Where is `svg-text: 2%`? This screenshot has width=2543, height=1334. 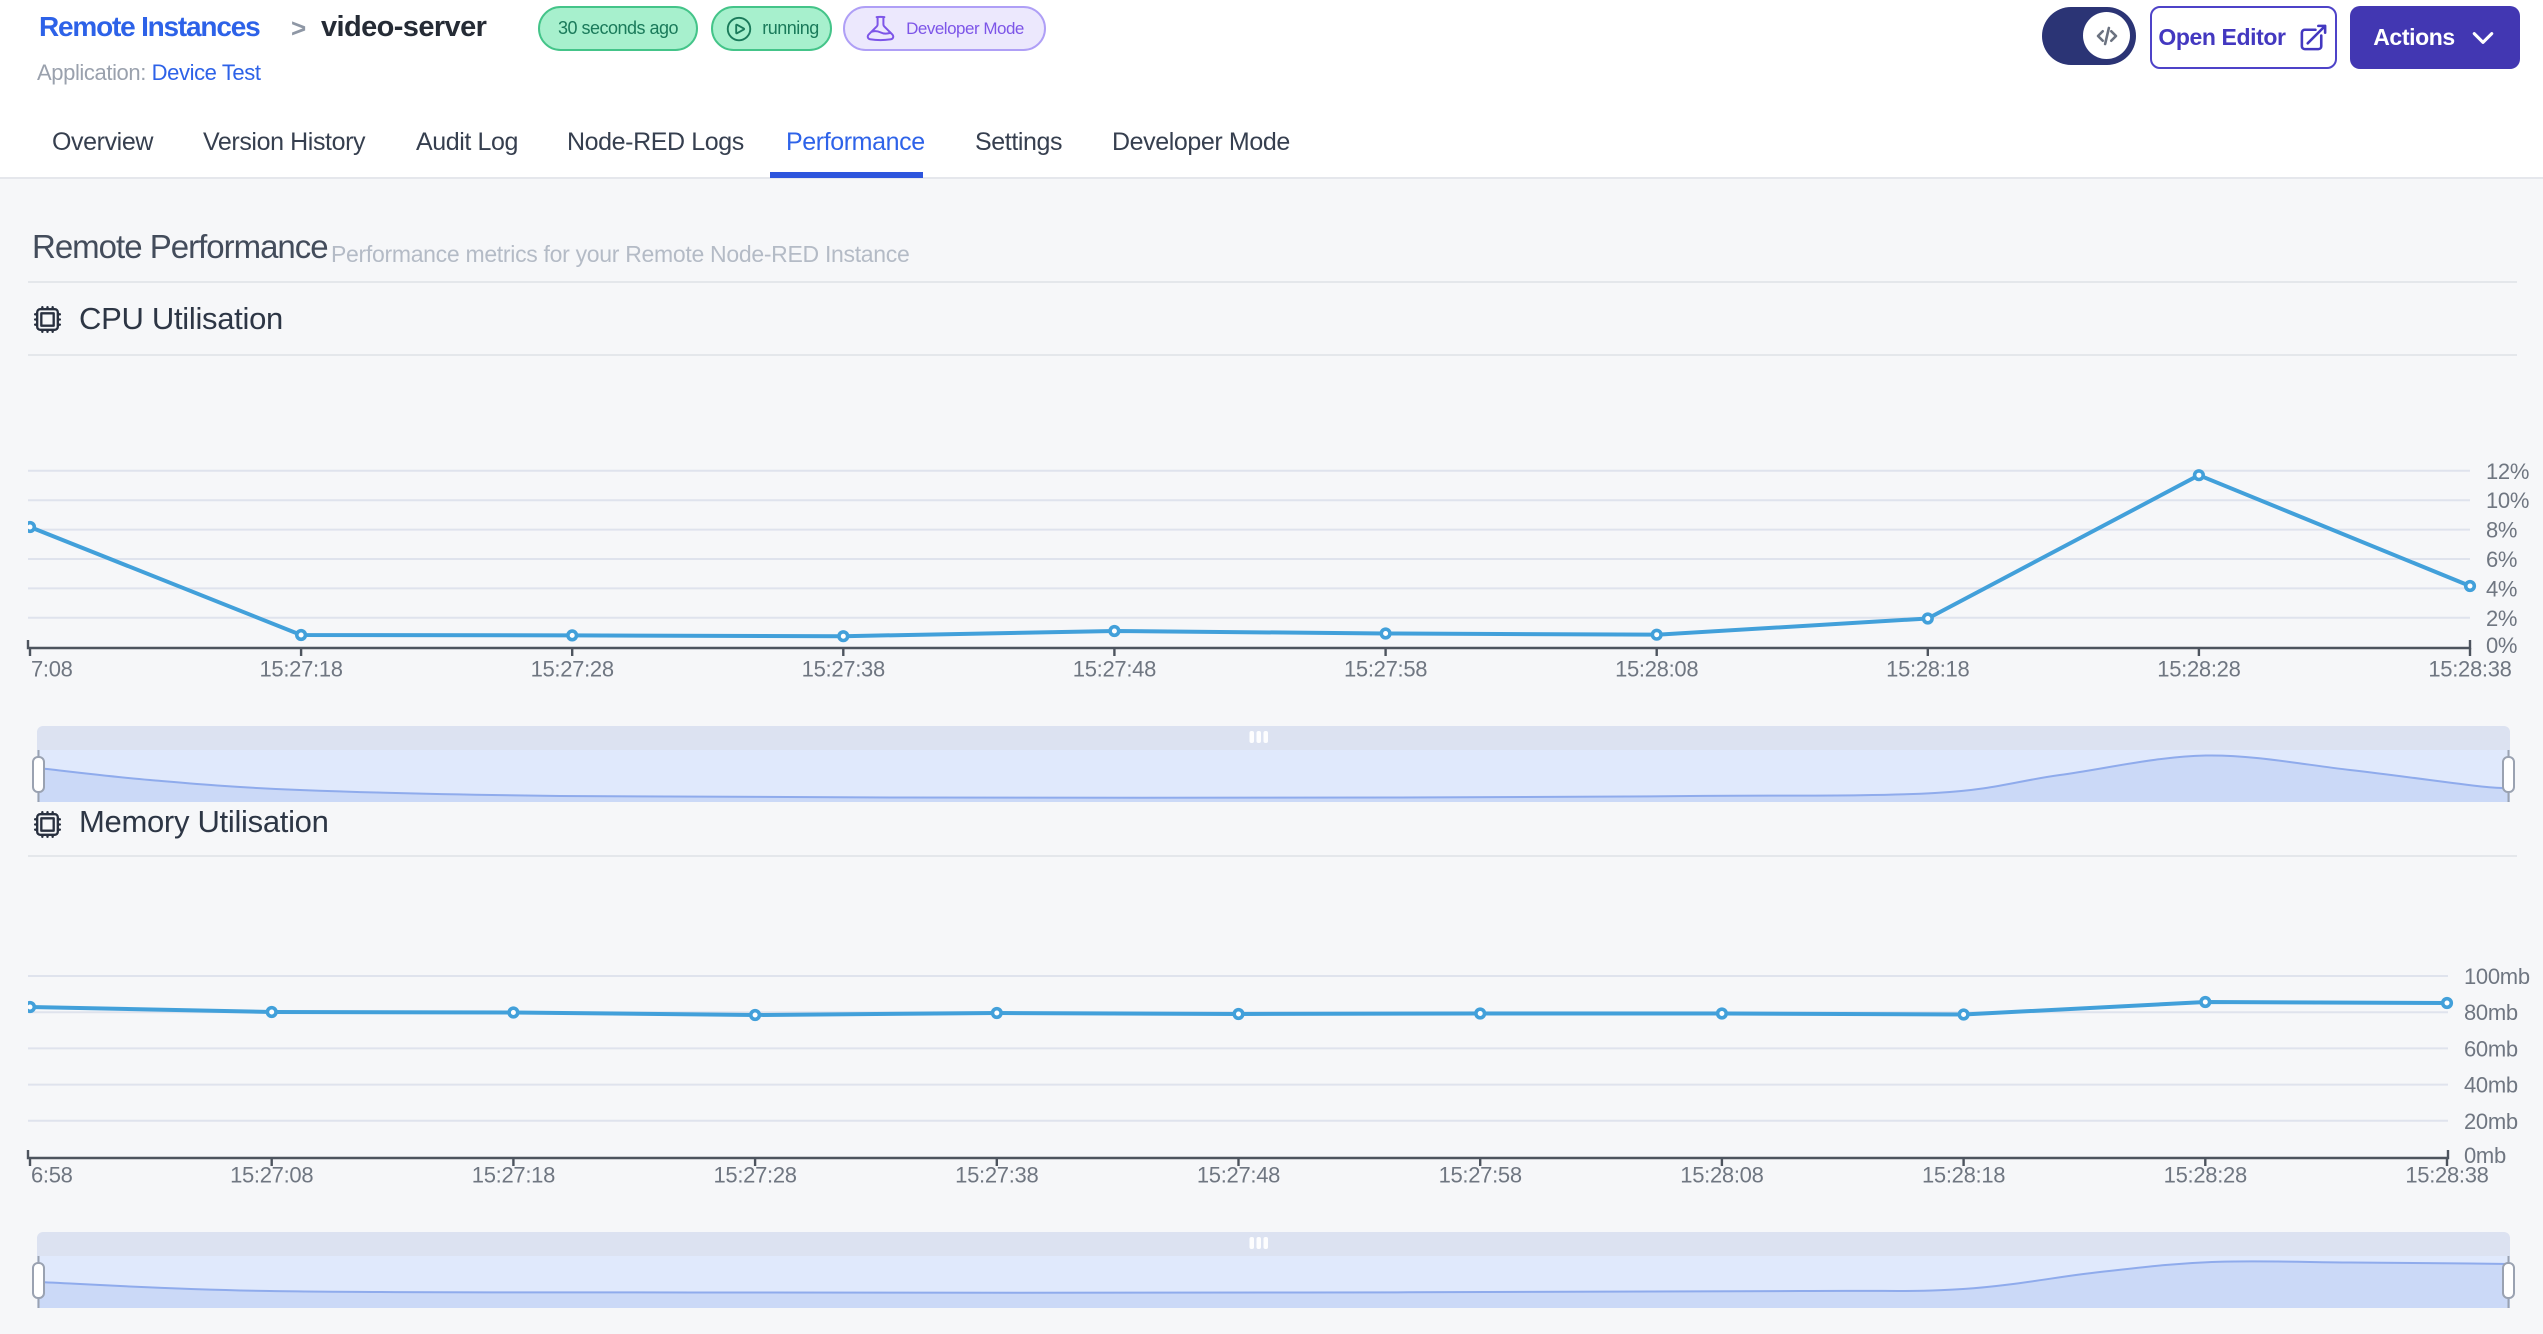 svg-text: 2% is located at coordinates (2501, 618).